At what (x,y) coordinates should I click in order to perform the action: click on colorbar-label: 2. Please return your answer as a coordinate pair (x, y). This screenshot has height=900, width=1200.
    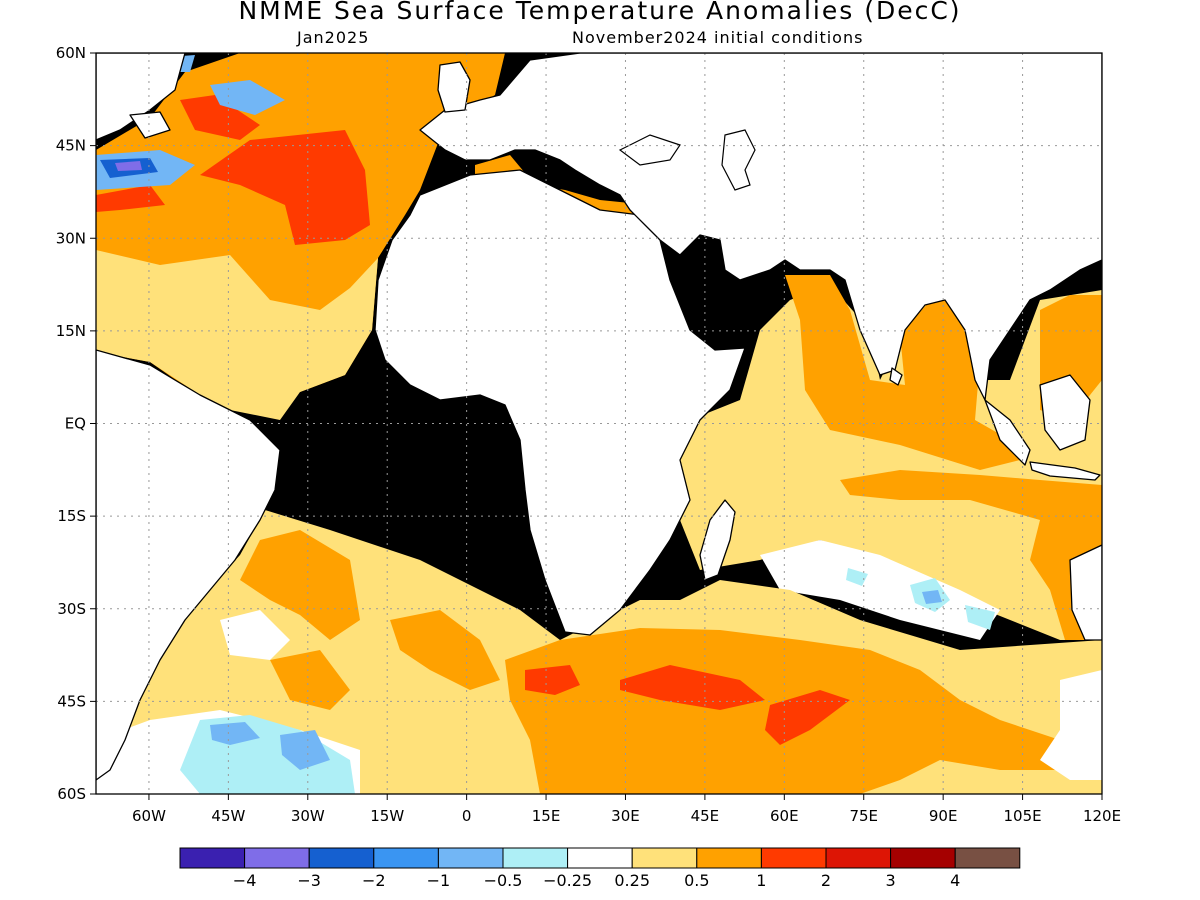
    Looking at the image, I should click on (826, 880).